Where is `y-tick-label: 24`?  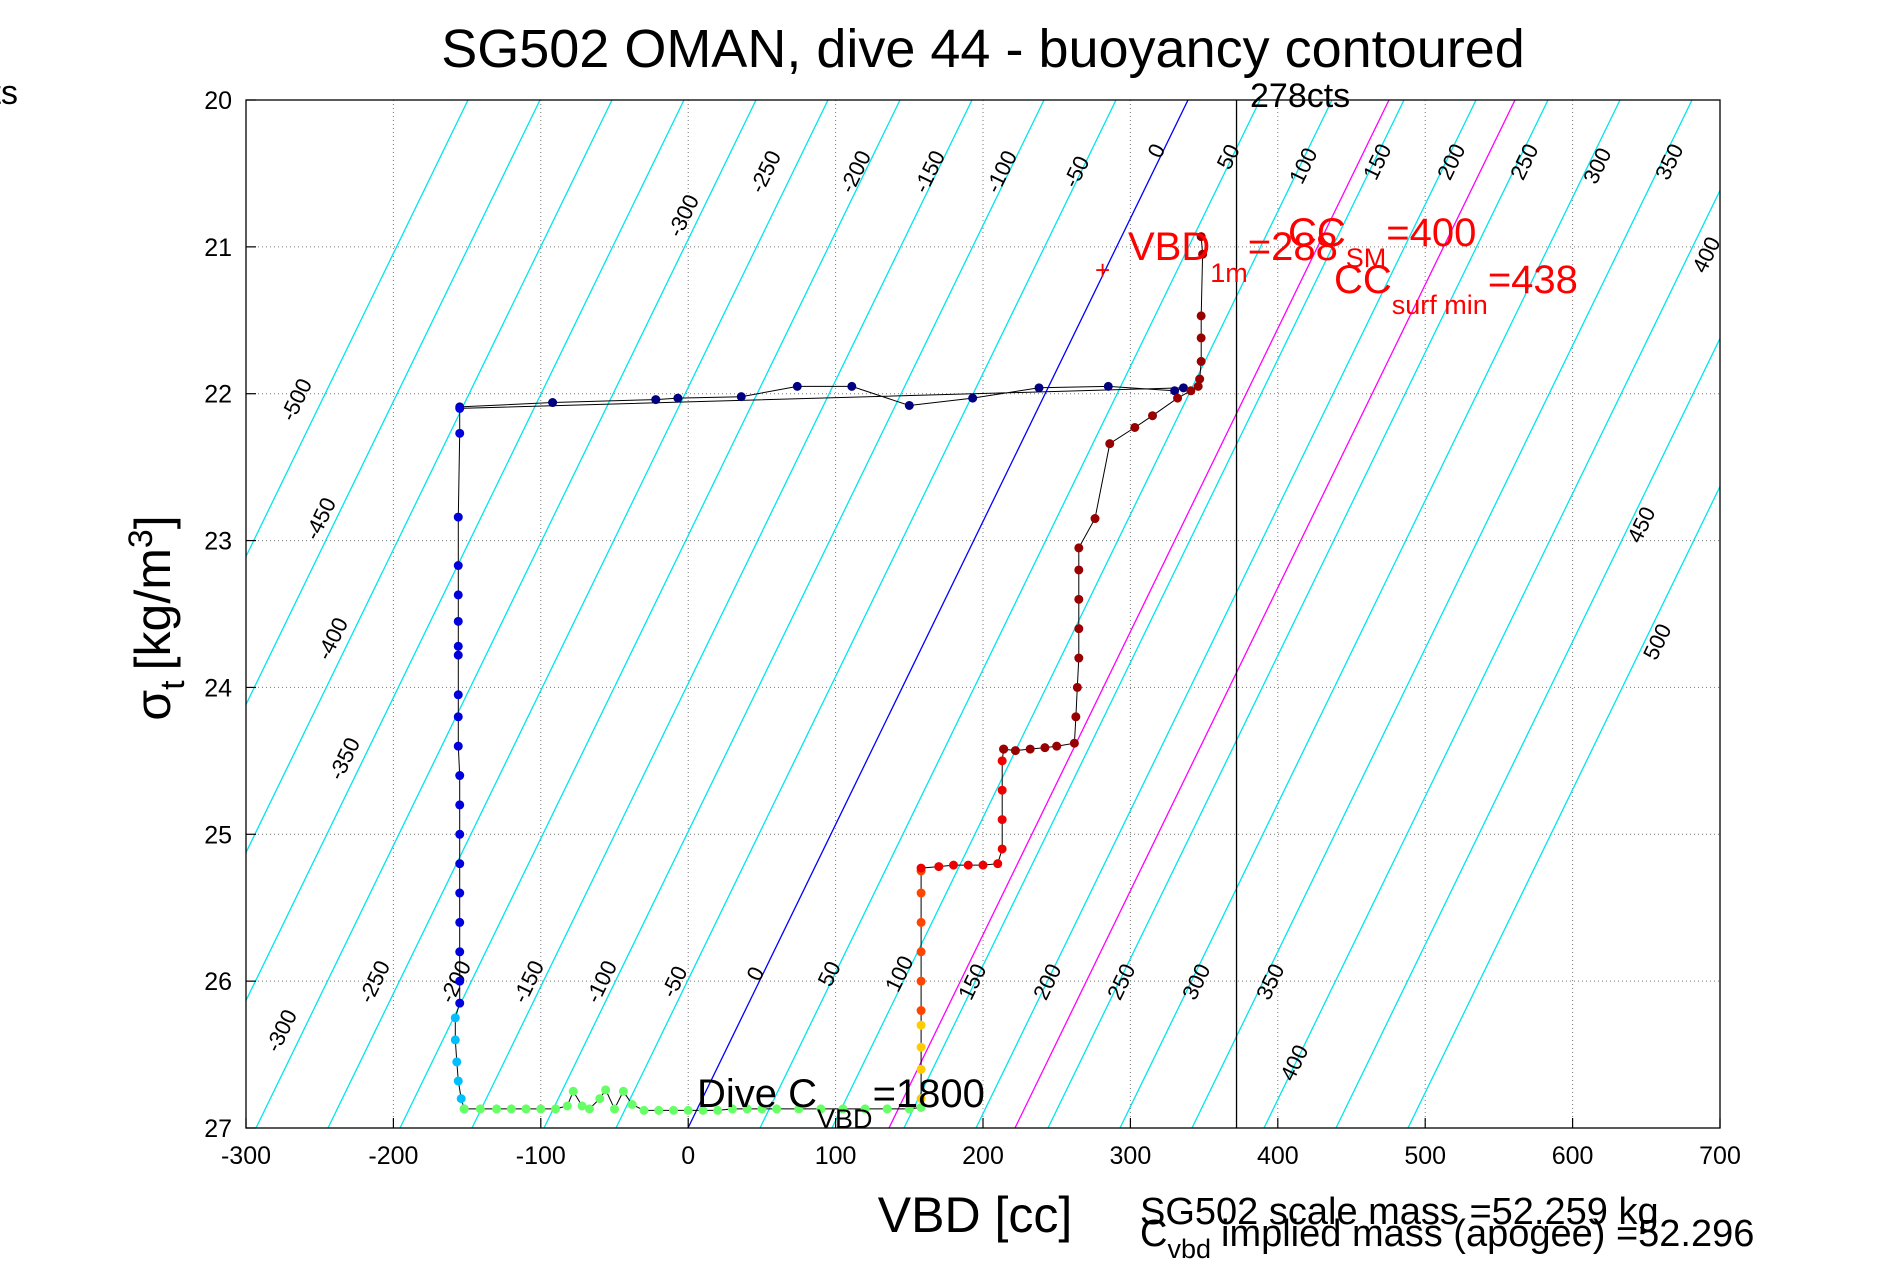 y-tick-label: 24 is located at coordinates (218, 688).